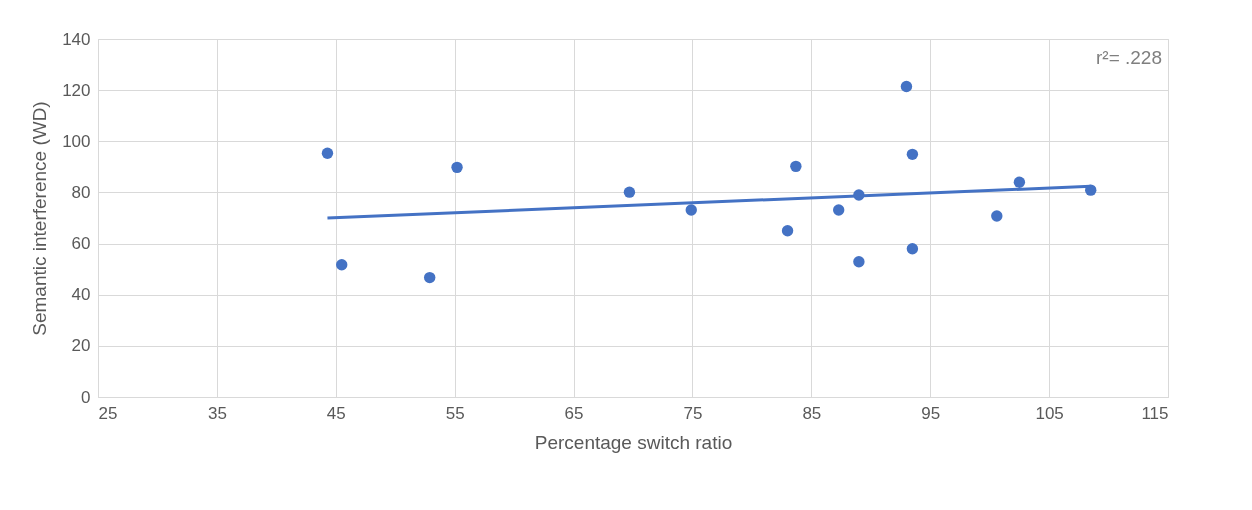 This screenshot has width=1252, height=510. Describe the element at coordinates (76, 90) in the screenshot. I see `y-tick-label: 120` at that location.